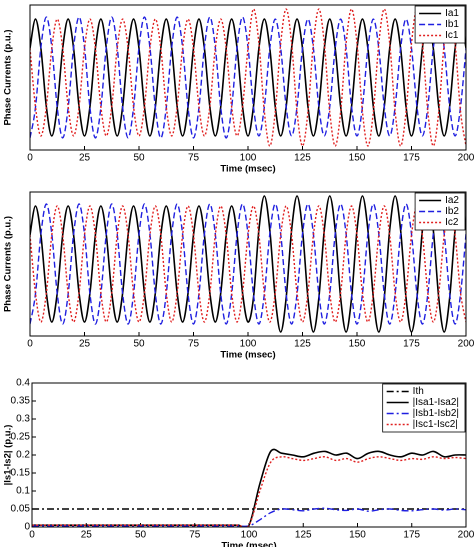  I want to click on y-tick-label: 0.1, so click(23, 491).